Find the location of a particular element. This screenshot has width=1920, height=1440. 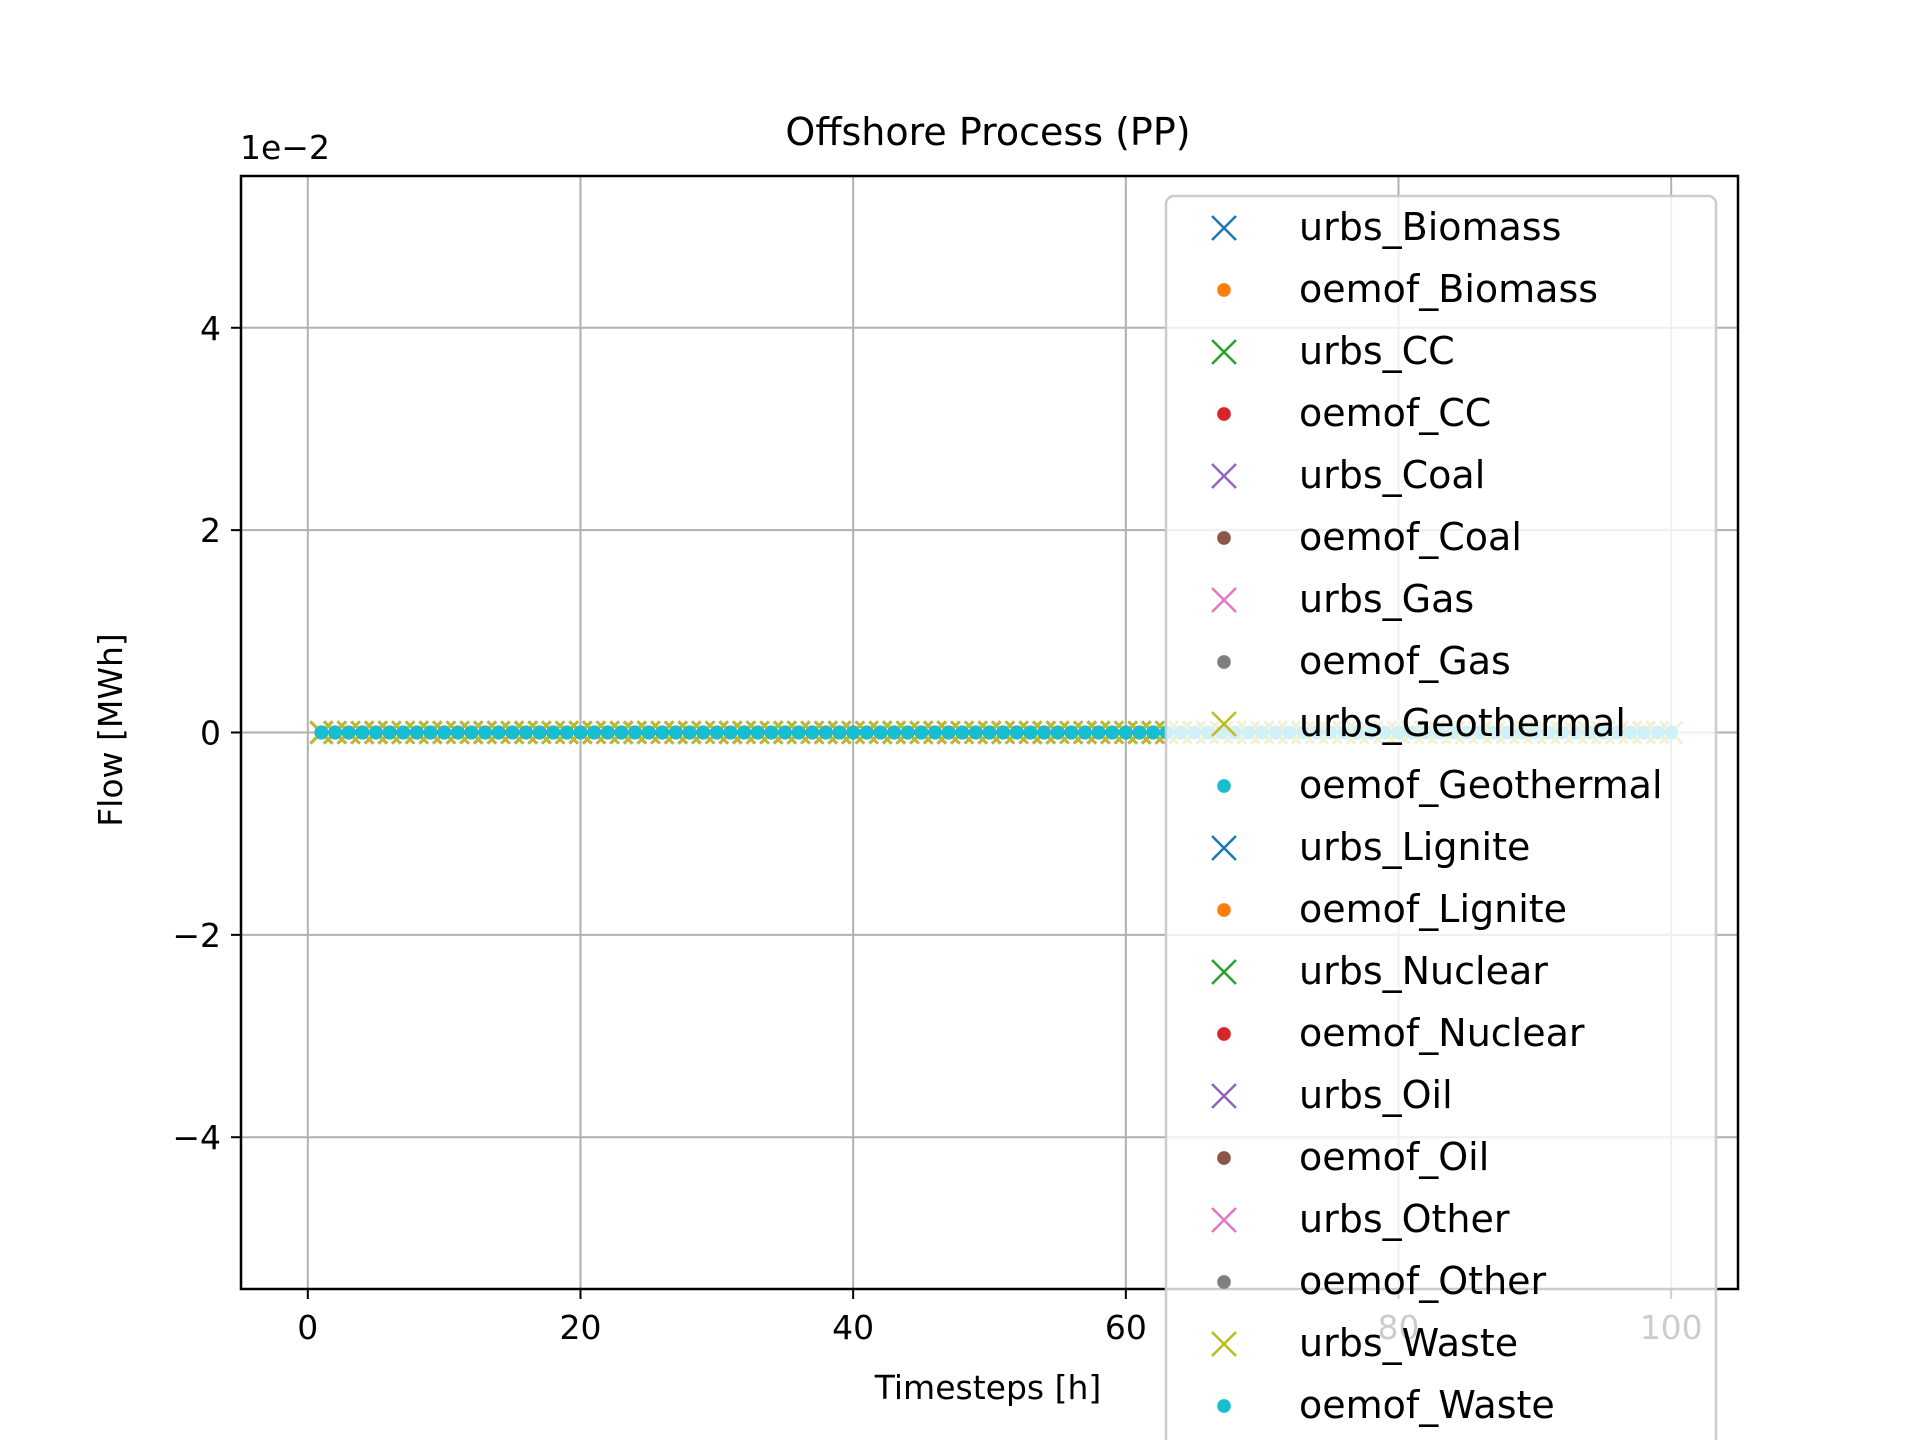

x-axis-label: Timesteps [h] is located at coordinates (988, 1387).